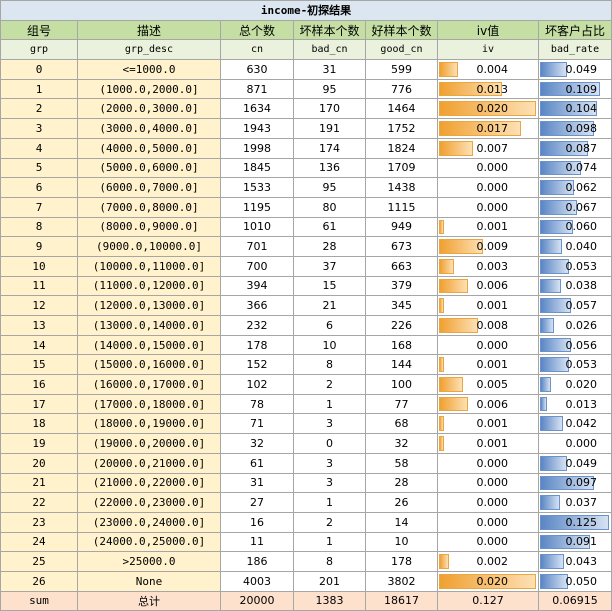 The height and width of the screenshot is (611, 612). Describe the element at coordinates (149, 463) in the screenshot. I see `desc-cell: (20000.0,21000.0]` at that location.